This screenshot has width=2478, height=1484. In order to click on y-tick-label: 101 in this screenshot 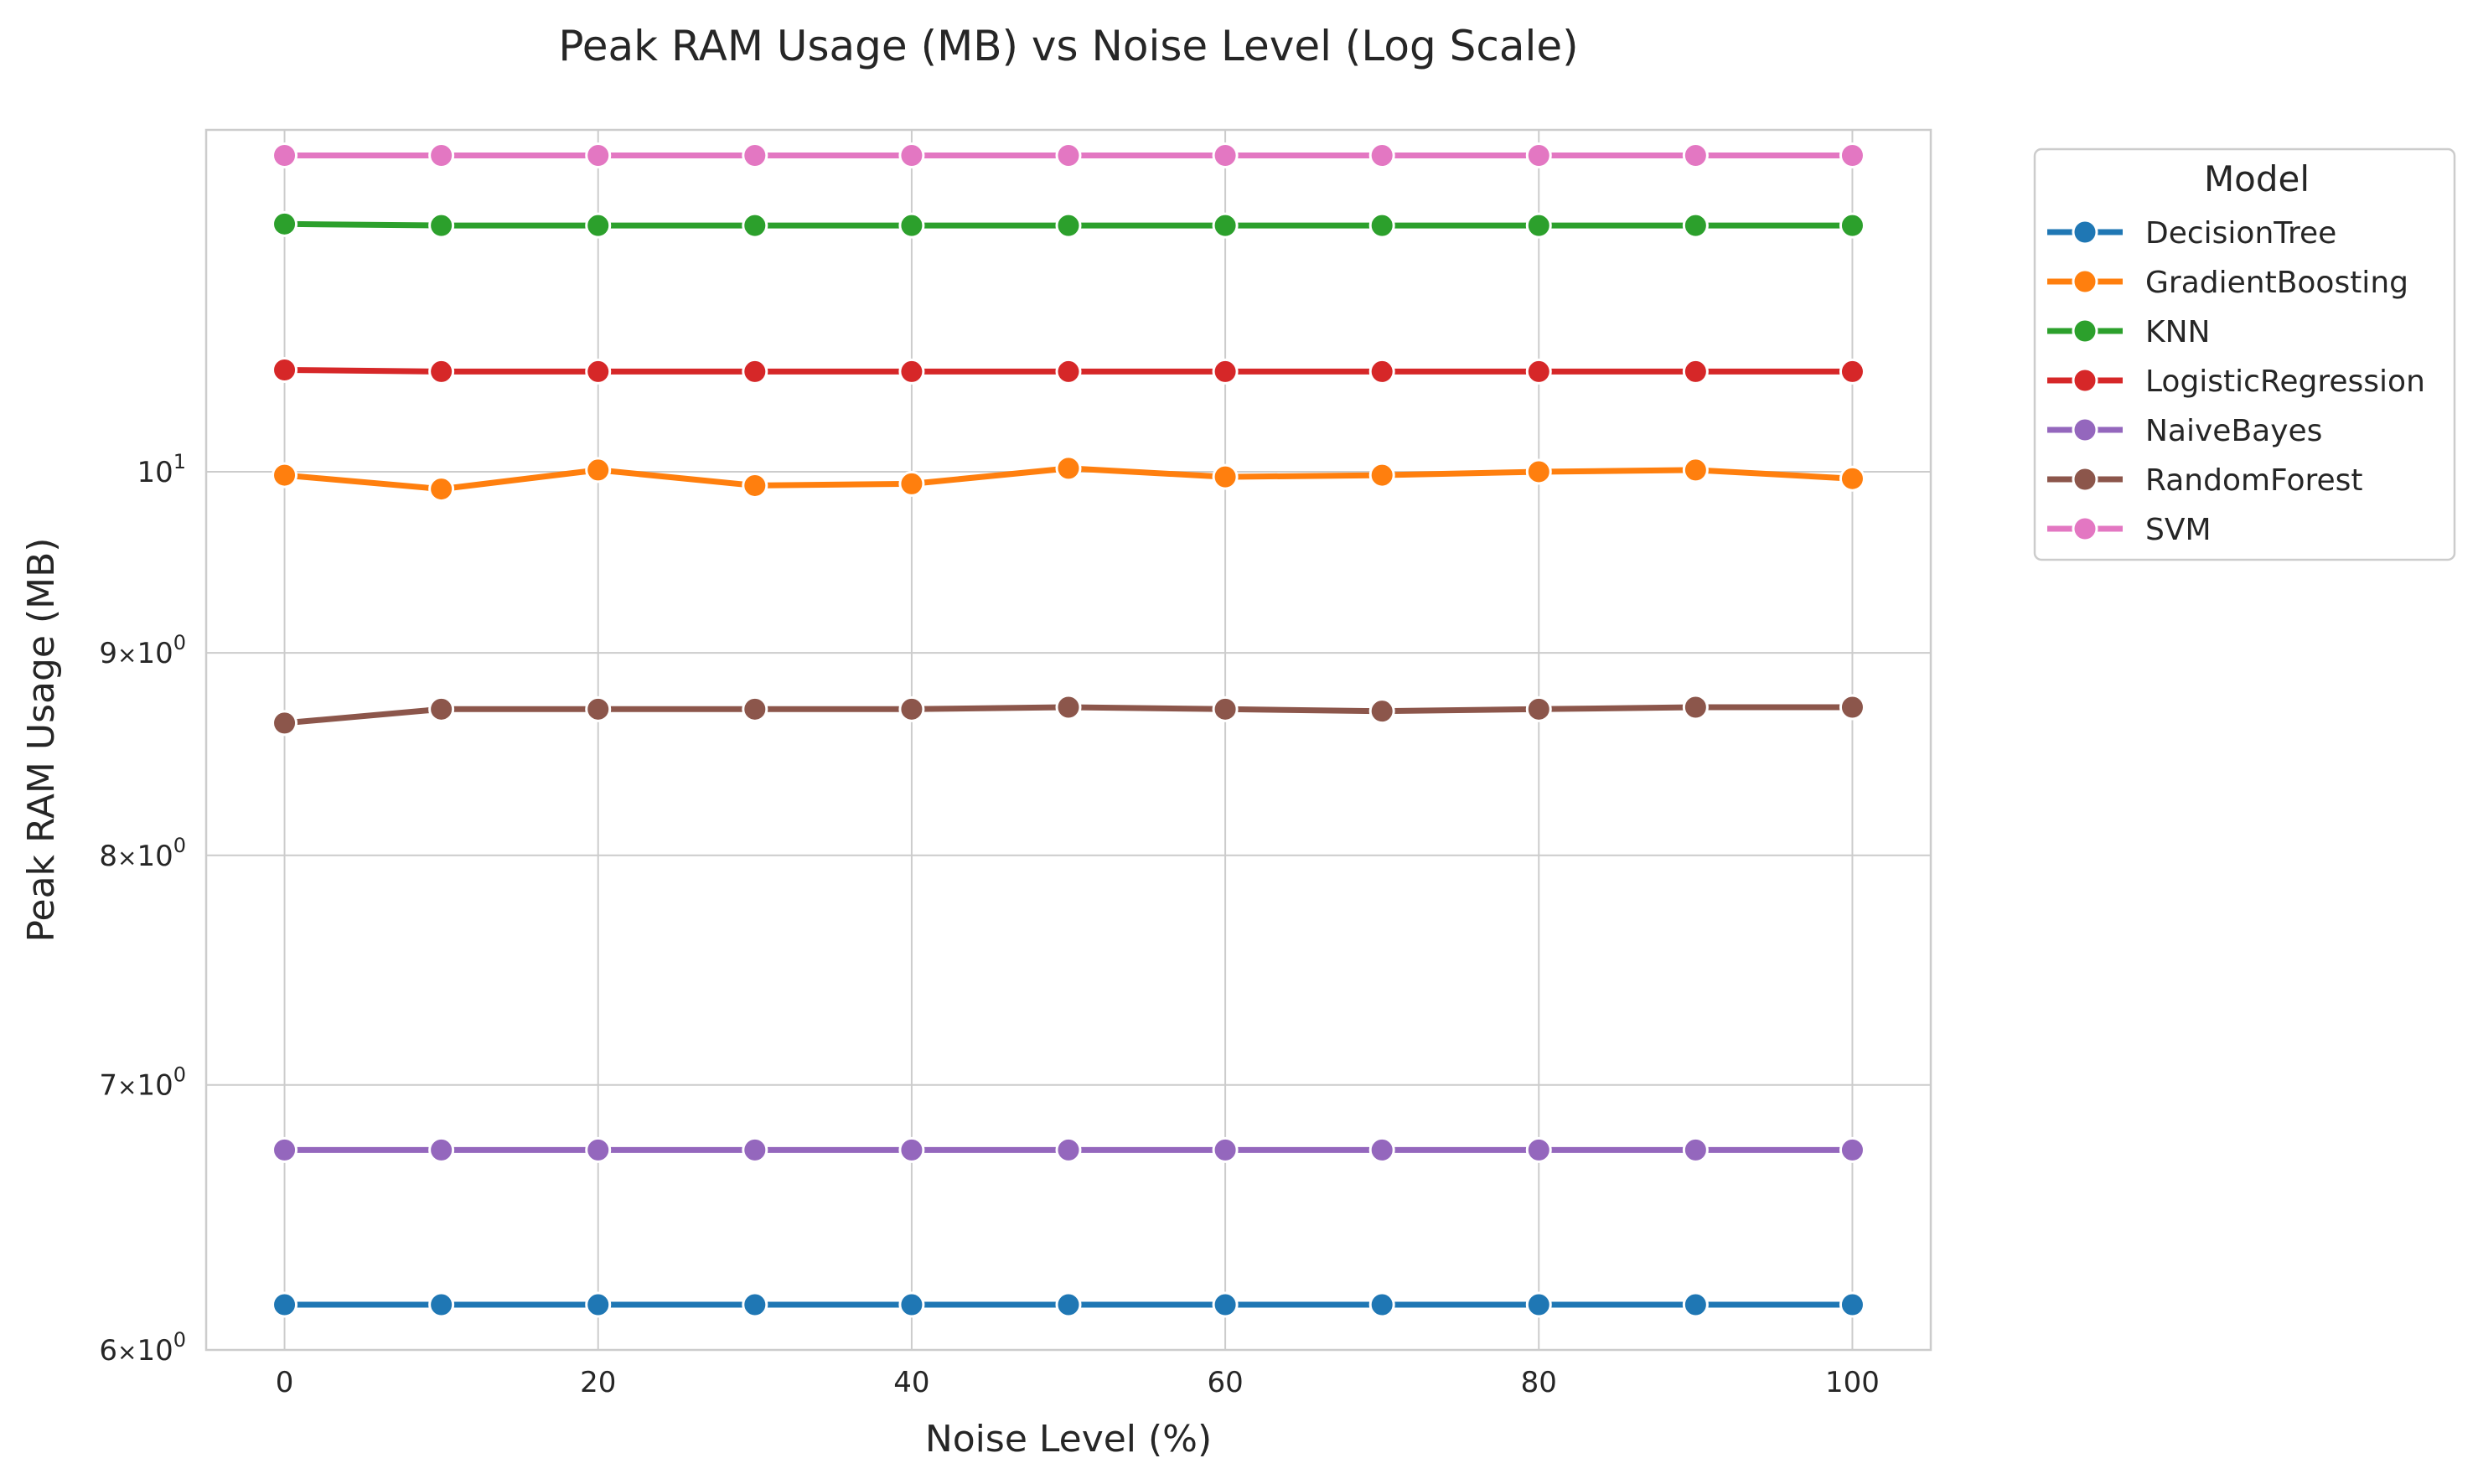, I will do `click(161, 469)`.